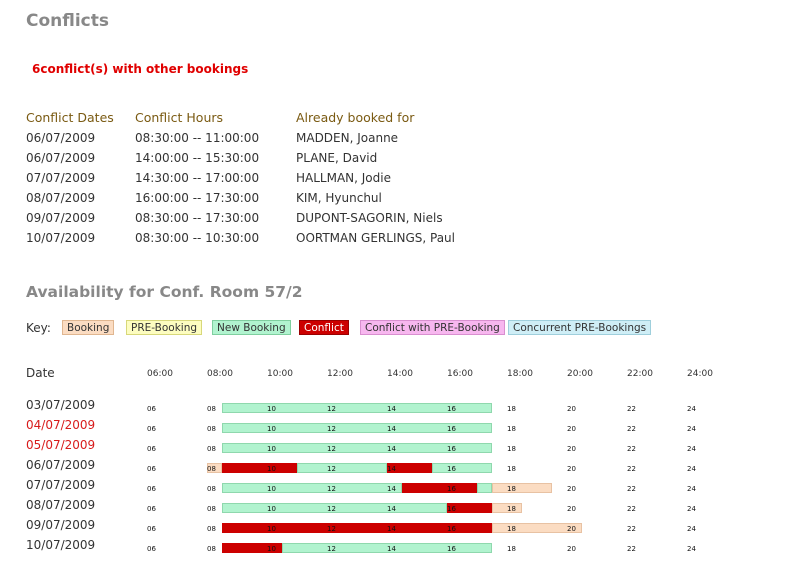 Image resolution: width=804 pixels, height=564 pixels. I want to click on key-pre-booking: PRE-Booking, so click(164, 327).